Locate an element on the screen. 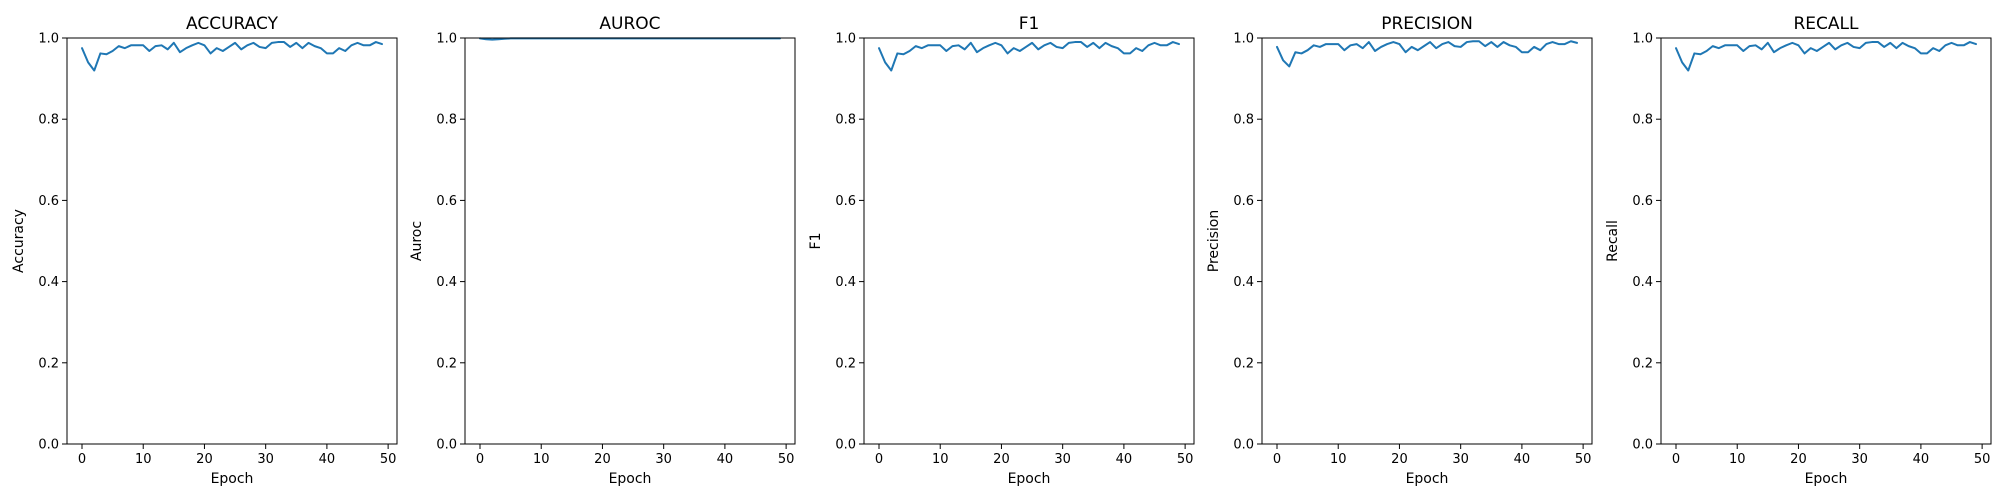 The height and width of the screenshot is (500, 2000). y-axis-label: Accuracy is located at coordinates (19, 241).